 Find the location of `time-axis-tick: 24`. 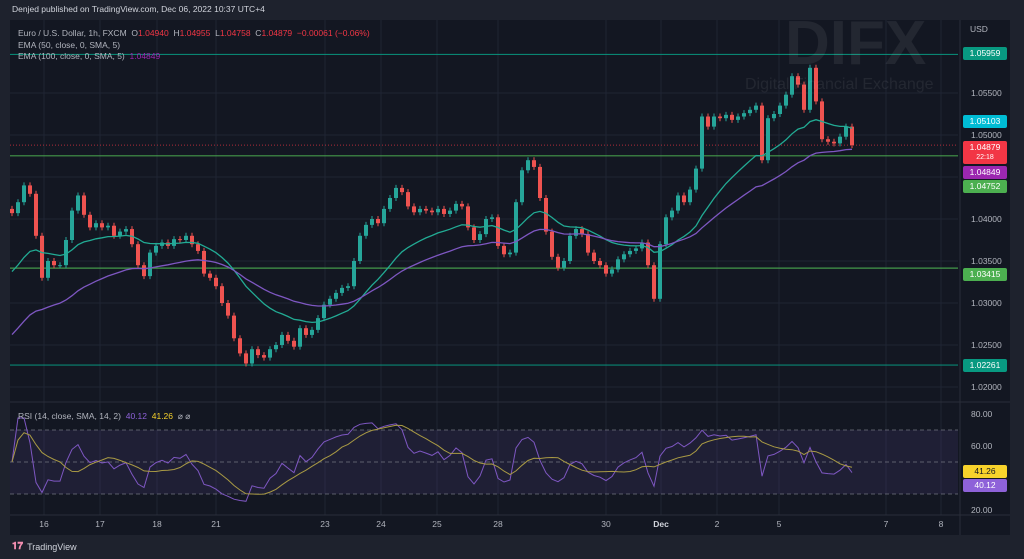

time-axis-tick: 24 is located at coordinates (381, 524).